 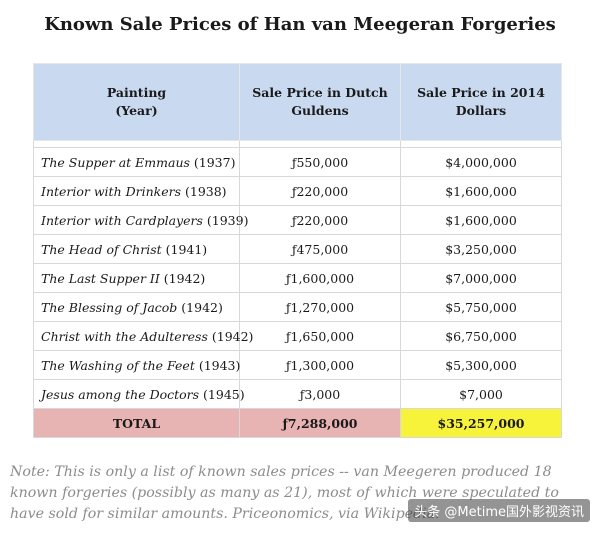 What do you see at coordinates (111, 191) in the screenshot?
I see `painting-title: Interior with Drinkers` at bounding box center [111, 191].